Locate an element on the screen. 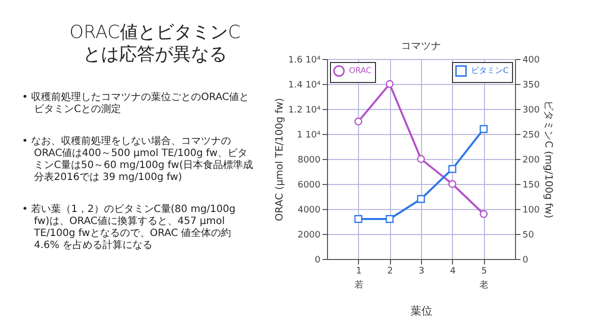  y-tick-label: 1.2 10⁴ is located at coordinates (304, 111).